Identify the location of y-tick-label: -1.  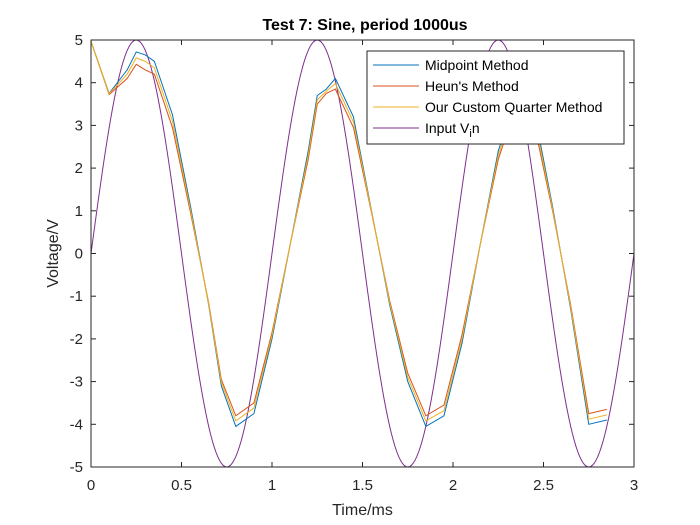
(76, 296).